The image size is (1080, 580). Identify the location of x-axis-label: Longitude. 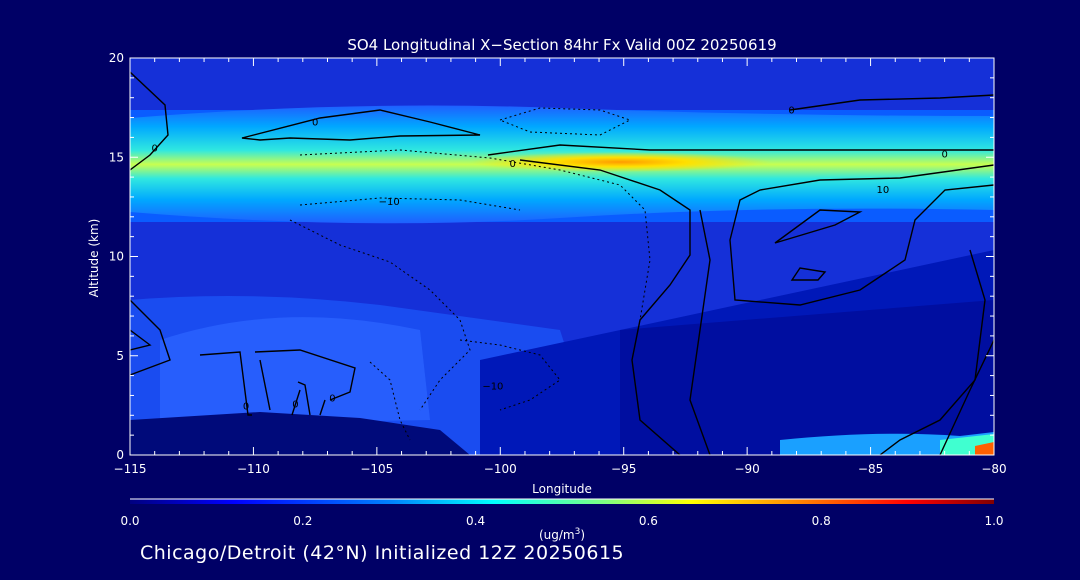
(562, 489).